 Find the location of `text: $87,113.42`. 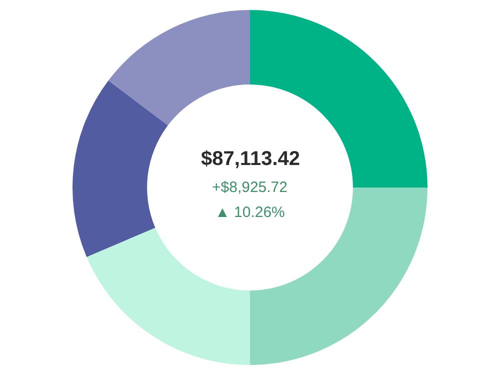

text: $87,113.42 is located at coordinates (250, 159).